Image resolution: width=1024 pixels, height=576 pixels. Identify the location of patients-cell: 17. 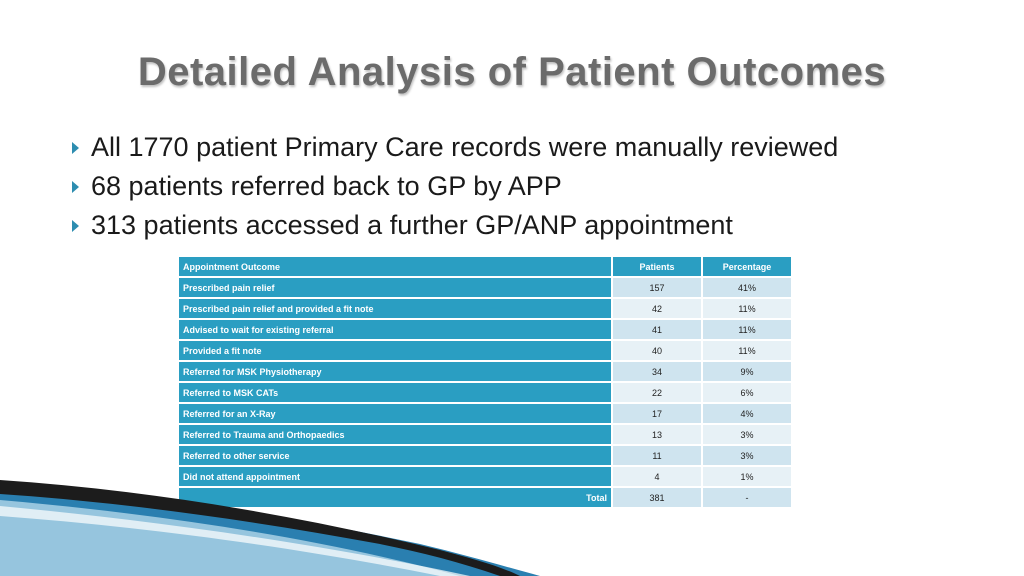
(658, 414).